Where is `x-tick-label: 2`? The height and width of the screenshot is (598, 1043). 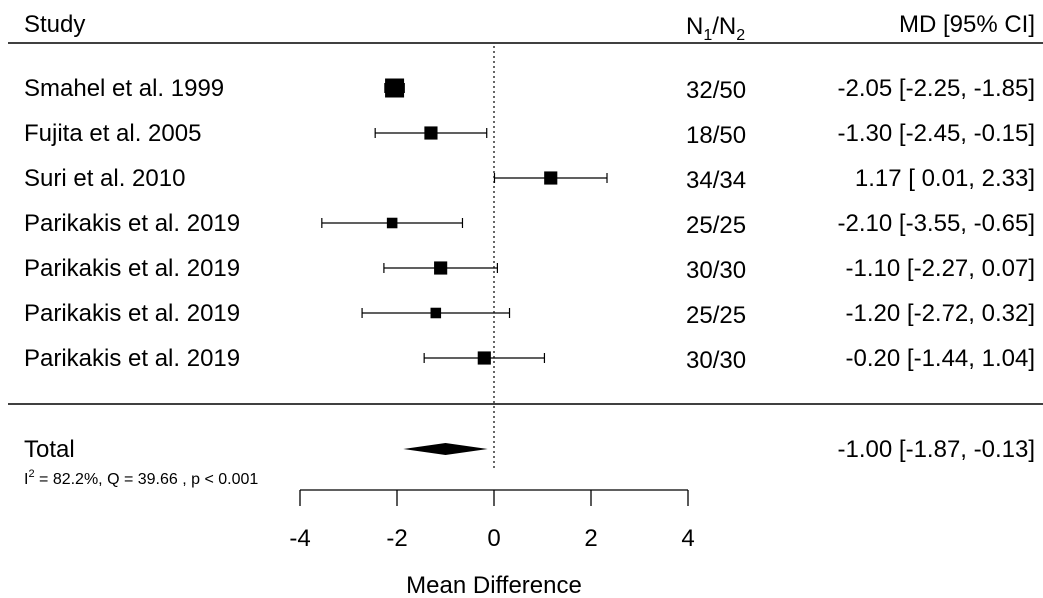
x-tick-label: 2 is located at coordinates (590, 538).